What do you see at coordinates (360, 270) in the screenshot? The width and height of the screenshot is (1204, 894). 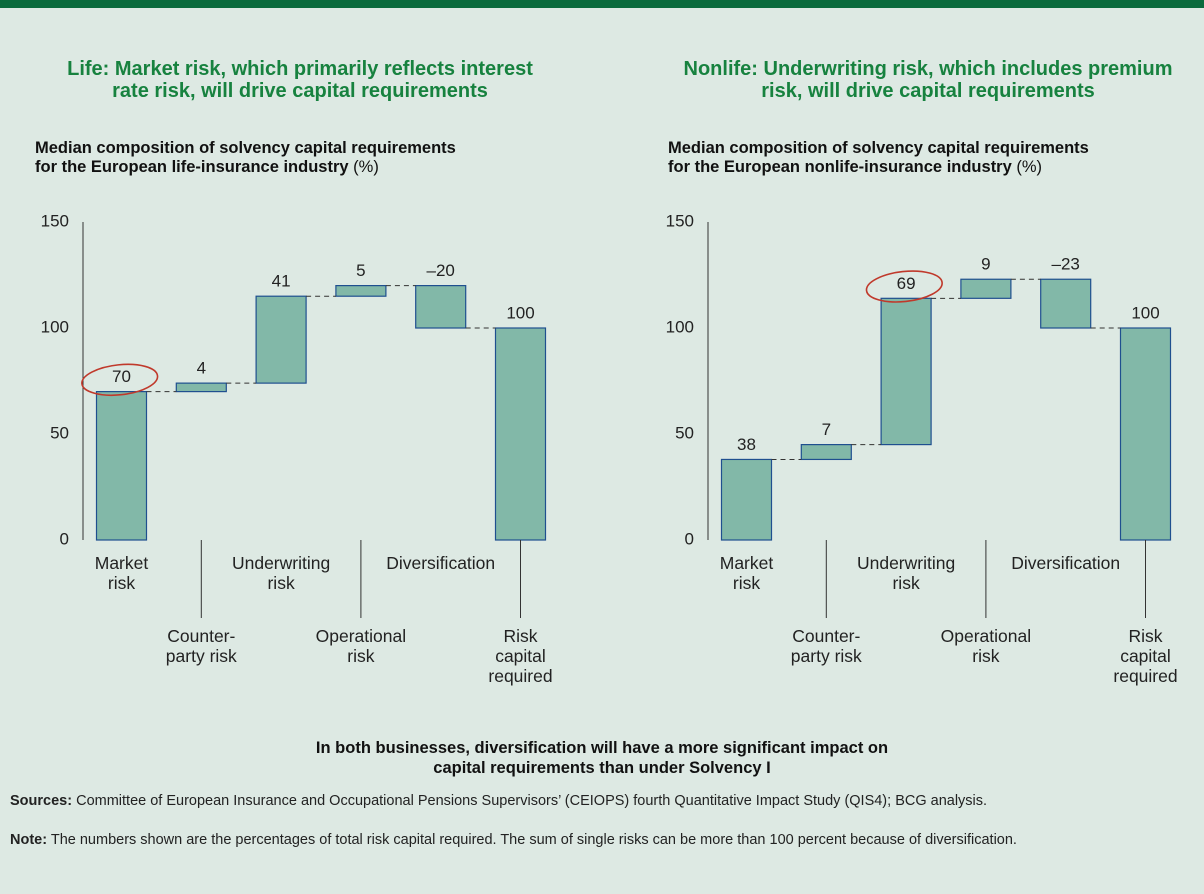 I see `value-label: 5` at bounding box center [360, 270].